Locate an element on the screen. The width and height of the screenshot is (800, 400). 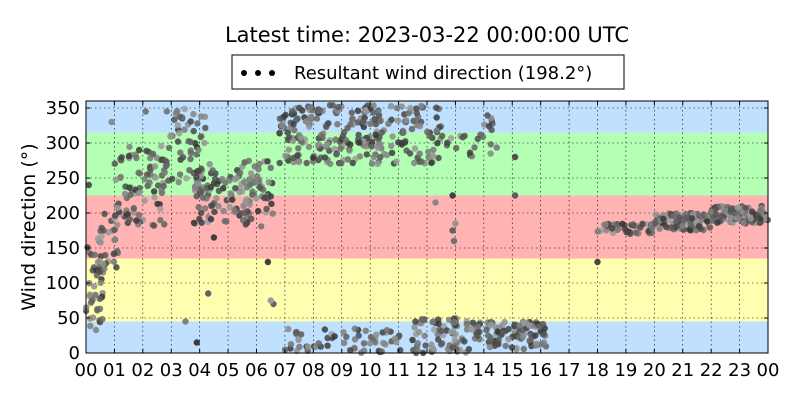
x-tick-label: 23 is located at coordinates (739, 370).